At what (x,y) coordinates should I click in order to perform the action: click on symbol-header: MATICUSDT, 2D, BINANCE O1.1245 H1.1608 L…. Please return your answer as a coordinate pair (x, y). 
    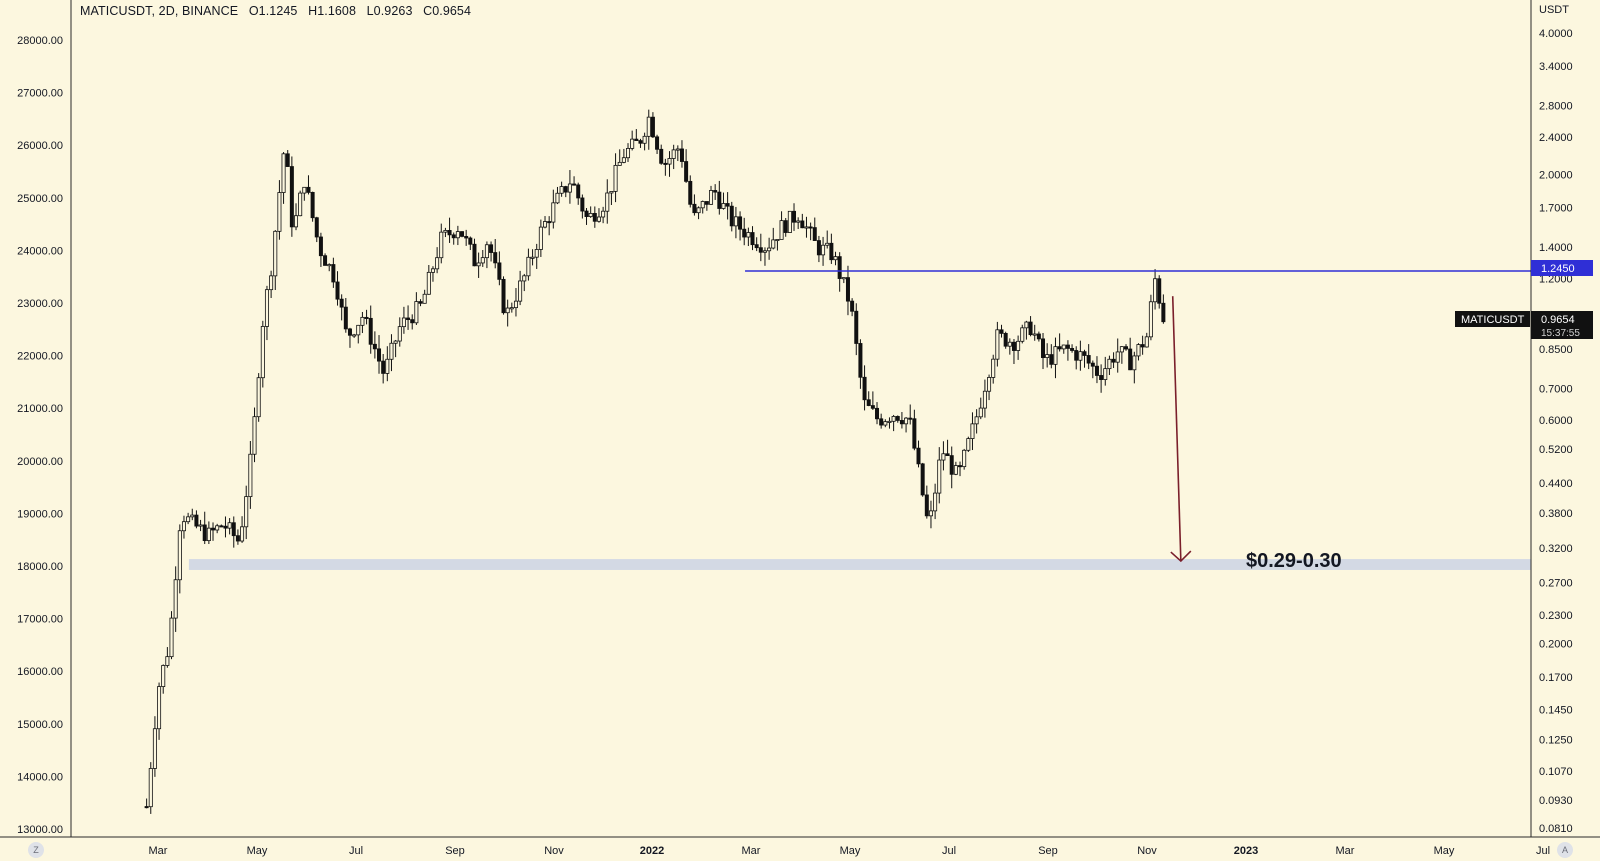
    Looking at the image, I should click on (279, 11).